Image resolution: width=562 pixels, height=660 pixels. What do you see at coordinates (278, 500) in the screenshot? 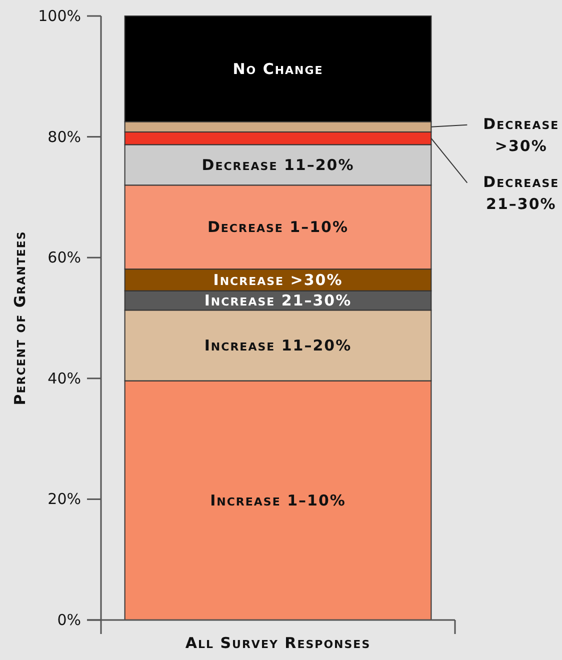
I see `series-label: Increase 1–10%` at bounding box center [278, 500].